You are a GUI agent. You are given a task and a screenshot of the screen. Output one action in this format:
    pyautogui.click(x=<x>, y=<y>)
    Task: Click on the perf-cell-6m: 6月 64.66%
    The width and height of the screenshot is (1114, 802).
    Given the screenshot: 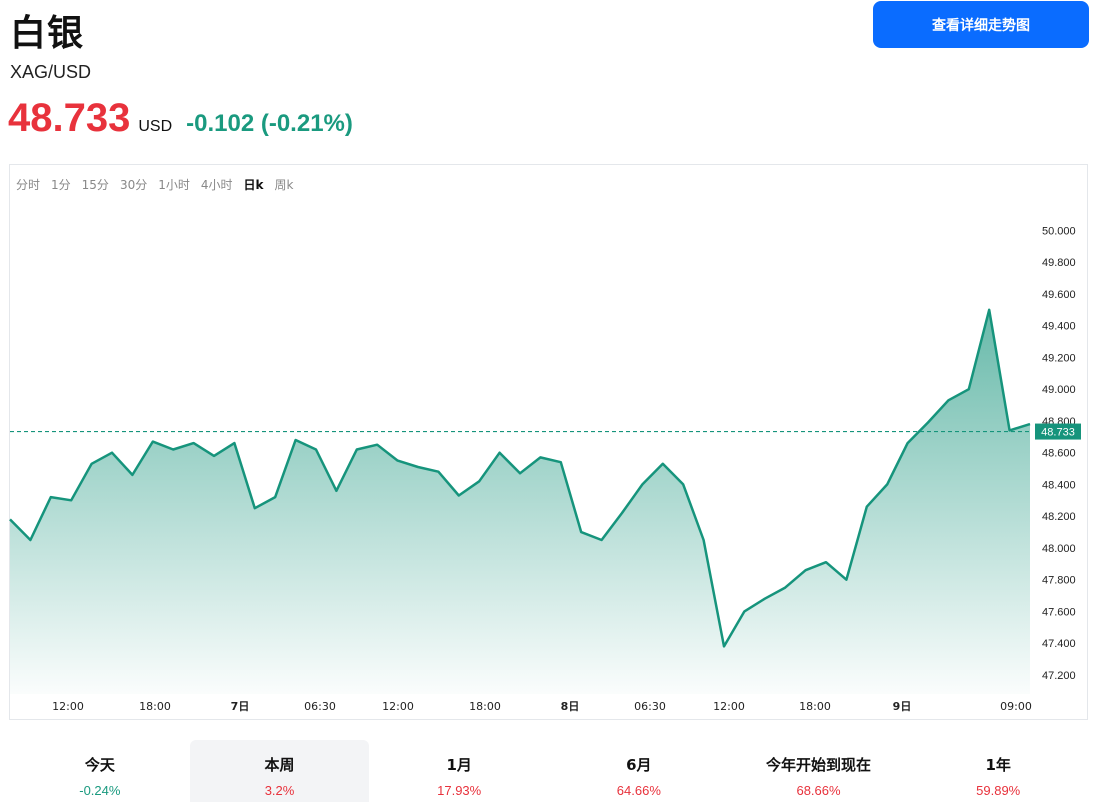 What is the action you would take?
    pyautogui.click(x=639, y=771)
    